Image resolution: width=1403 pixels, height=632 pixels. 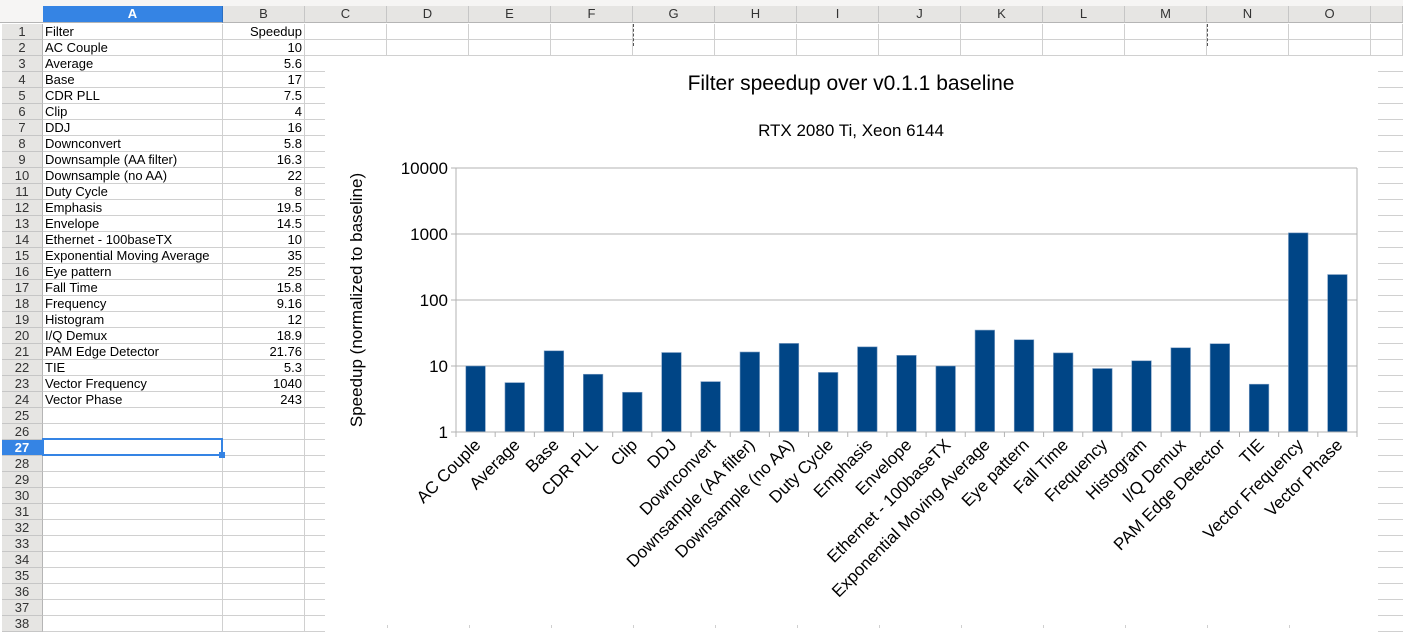 I want to click on column-header-N: N, so click(x=1248, y=14).